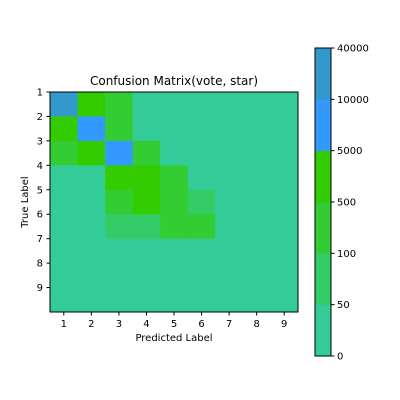  I want to click on y-axis-label: True Label, so click(25, 202).